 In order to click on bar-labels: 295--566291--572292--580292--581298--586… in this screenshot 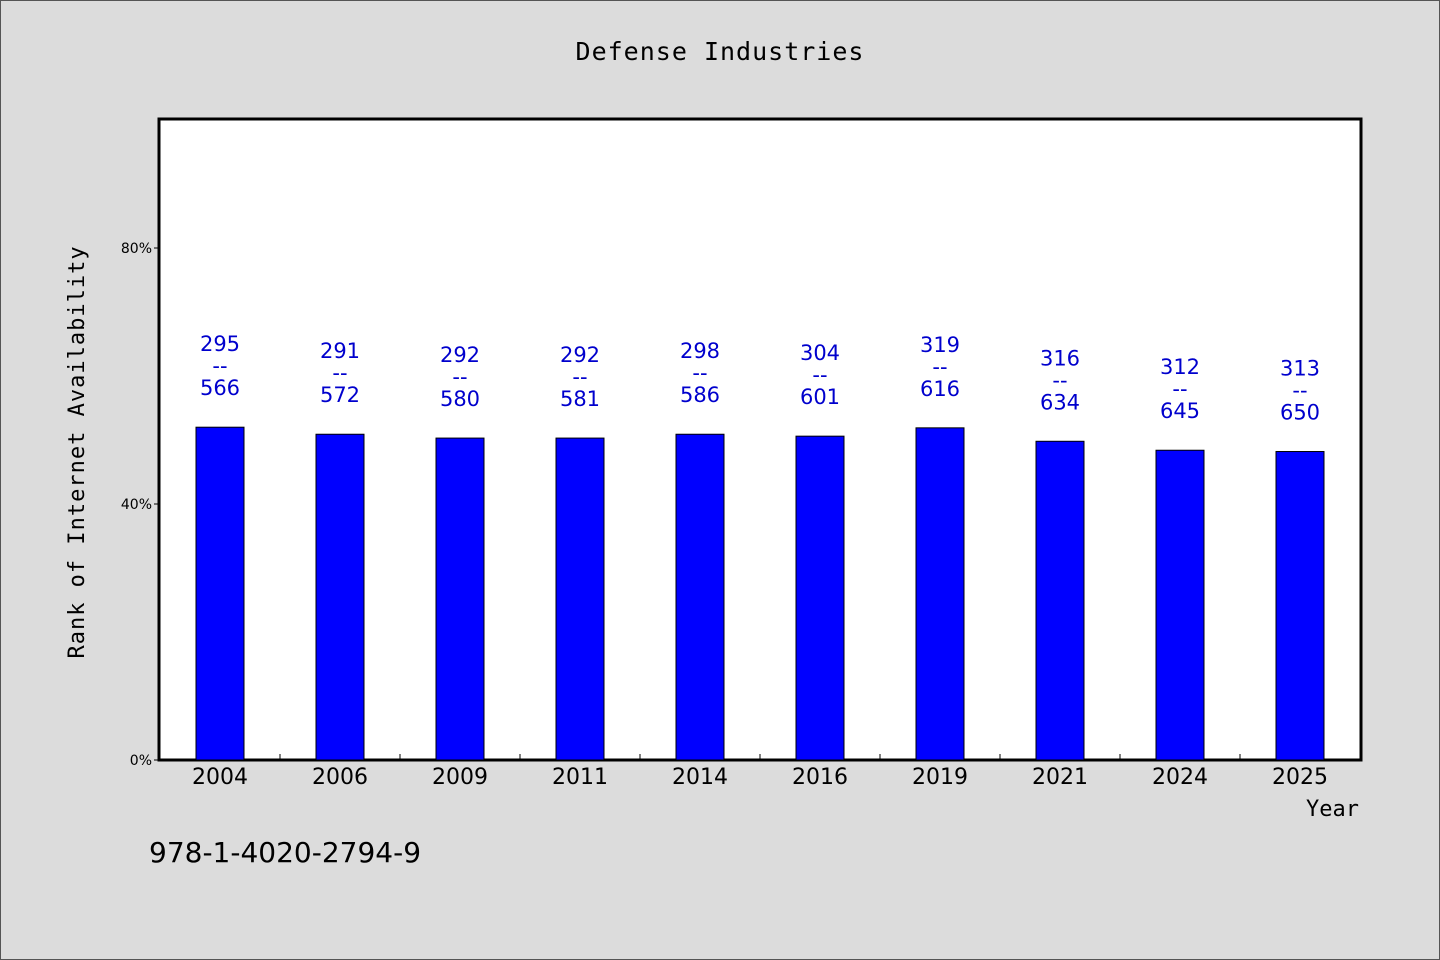, I will do `click(760, 378)`.